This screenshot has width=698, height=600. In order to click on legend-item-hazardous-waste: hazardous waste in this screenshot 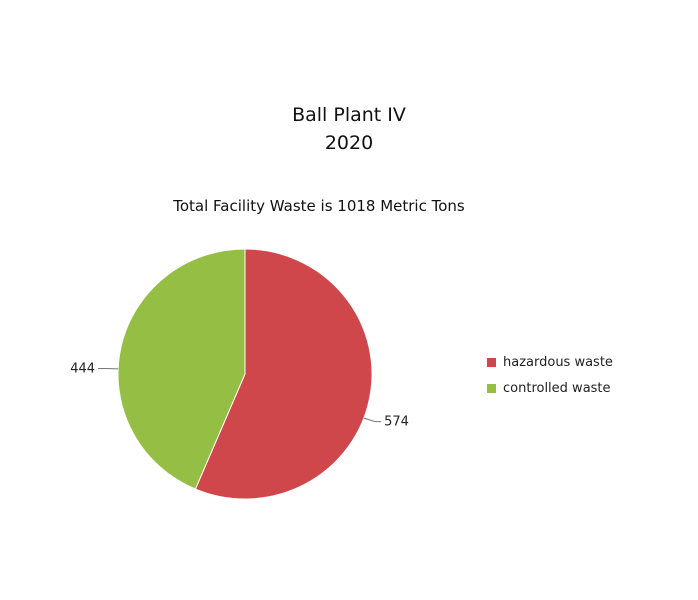, I will do `click(550, 362)`.